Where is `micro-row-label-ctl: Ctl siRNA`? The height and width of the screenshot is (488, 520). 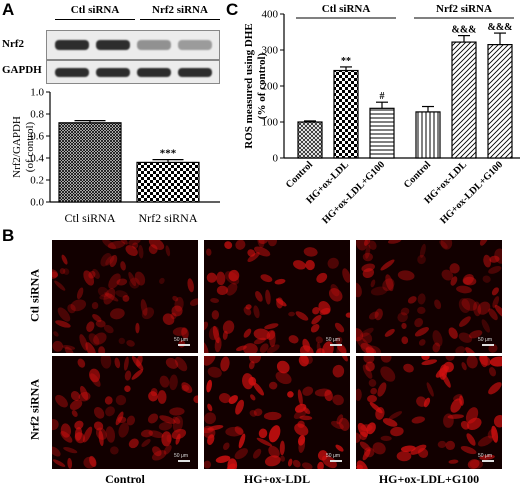
micro-row-label-ctl: Ctl siRNA is located at coordinates (34, 295).